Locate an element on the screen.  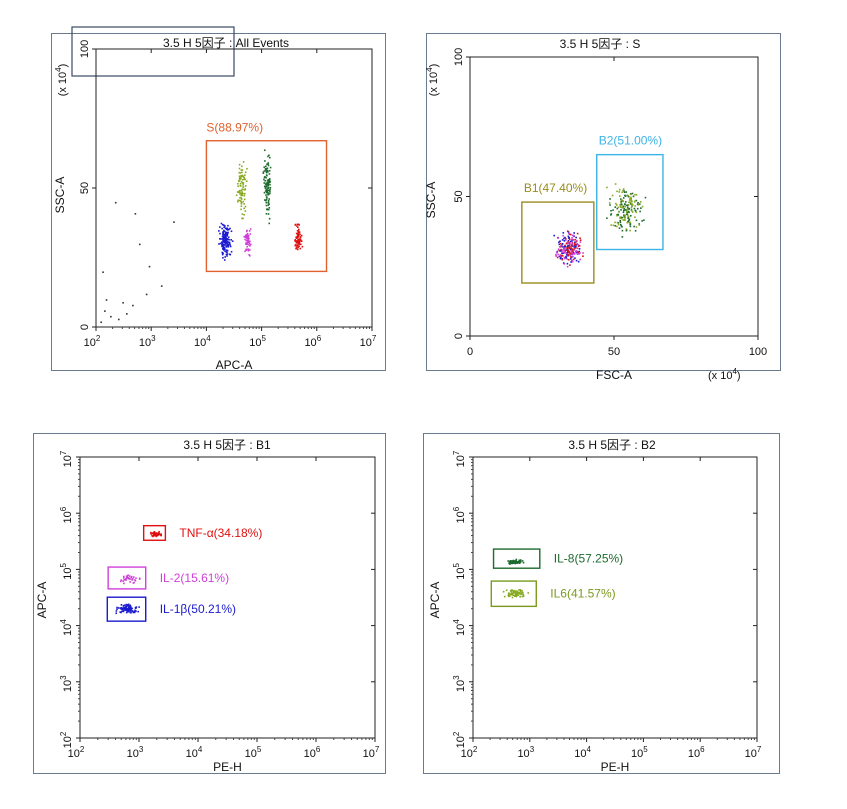
x-tick-label: 10⁴ is located at coordinates (202, 341).